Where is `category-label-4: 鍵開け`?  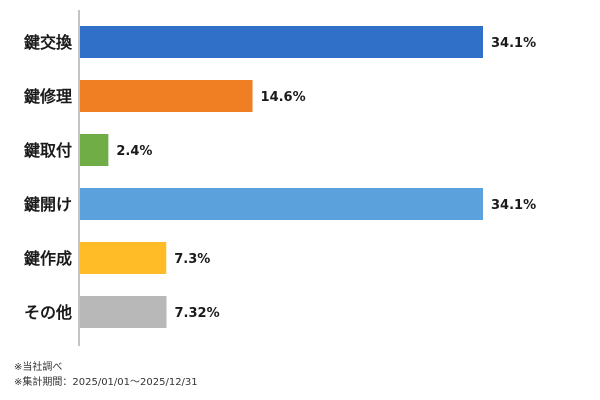 category-label-4: 鍵開け is located at coordinates (48, 204).